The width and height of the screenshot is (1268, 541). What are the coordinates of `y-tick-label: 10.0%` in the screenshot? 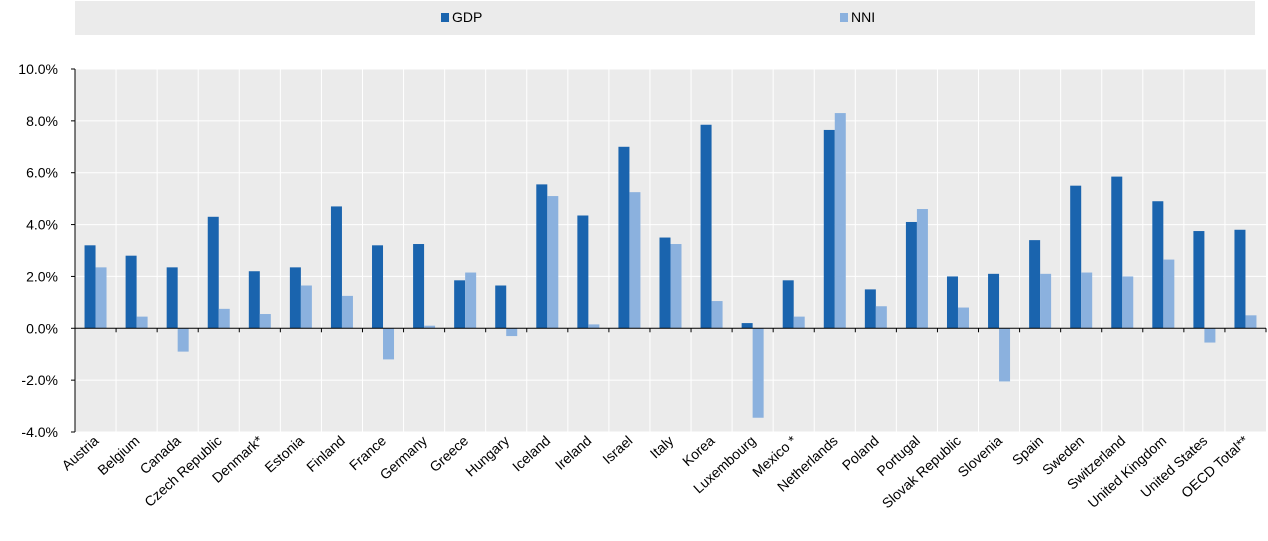 It's located at (38, 69).